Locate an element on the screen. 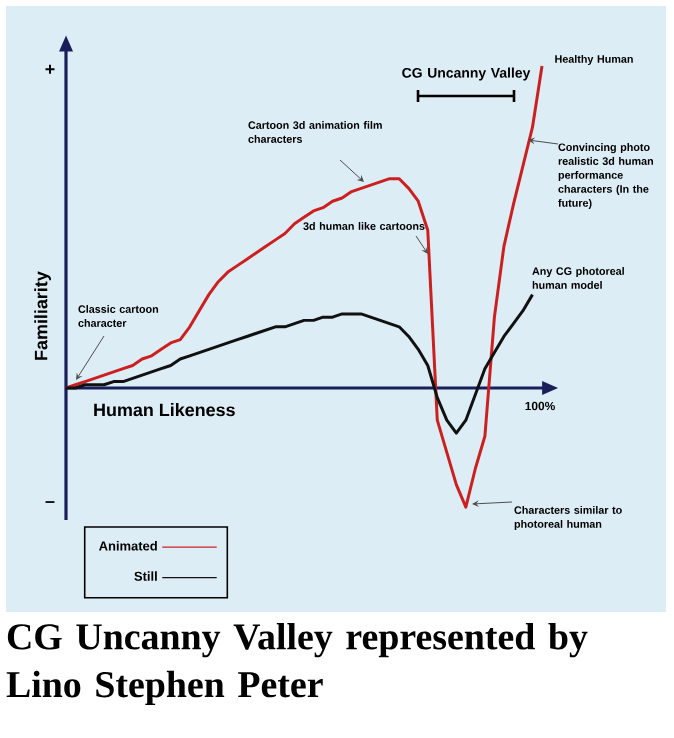  x-axis-title: Human Likeness is located at coordinates (164, 410).